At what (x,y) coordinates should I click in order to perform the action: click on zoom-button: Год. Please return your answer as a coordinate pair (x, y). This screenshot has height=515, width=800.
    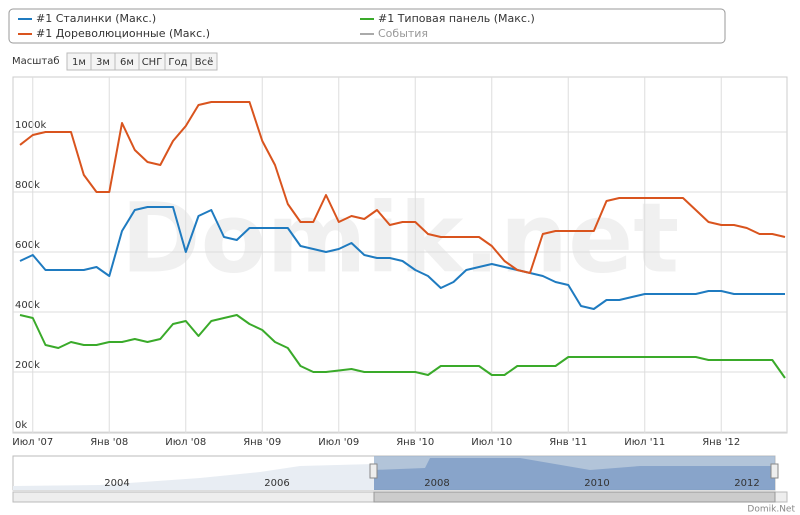
    Looking at the image, I should click on (178, 61).